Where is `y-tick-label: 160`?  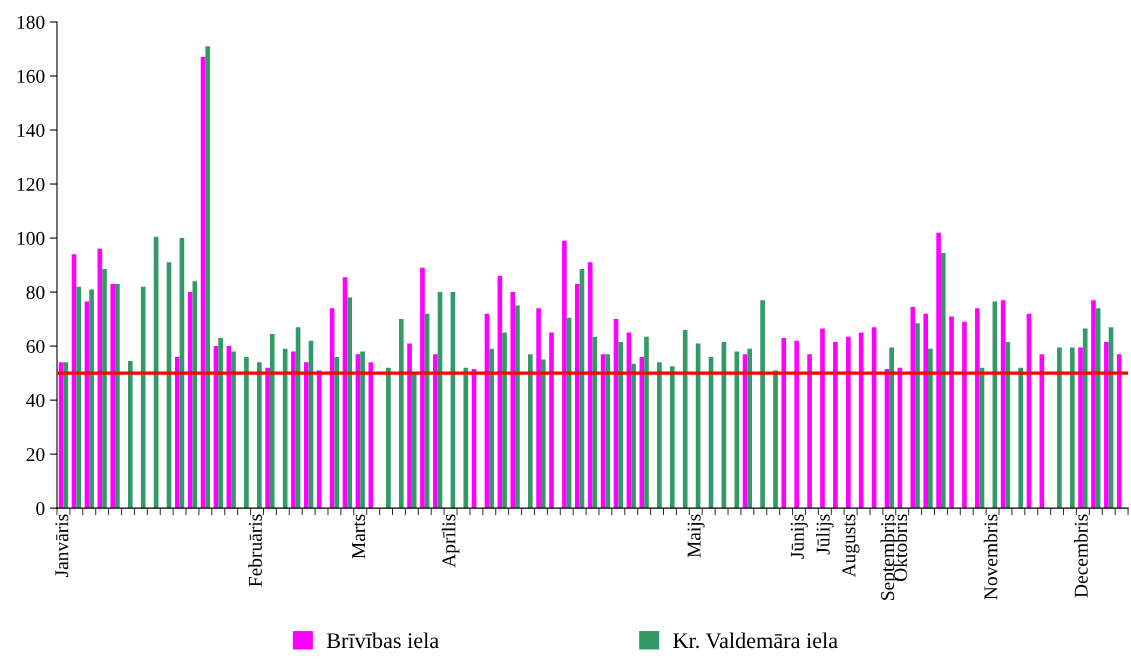
y-tick-label: 160 is located at coordinates (31, 76).